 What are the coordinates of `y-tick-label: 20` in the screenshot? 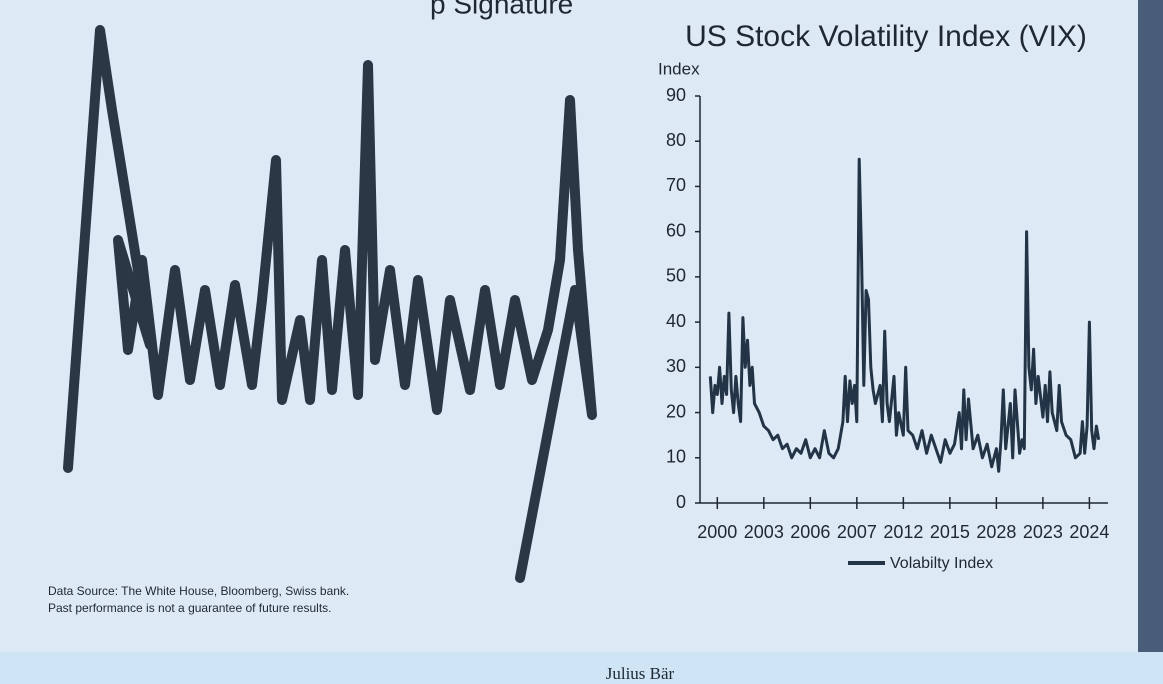 It's located at (676, 411).